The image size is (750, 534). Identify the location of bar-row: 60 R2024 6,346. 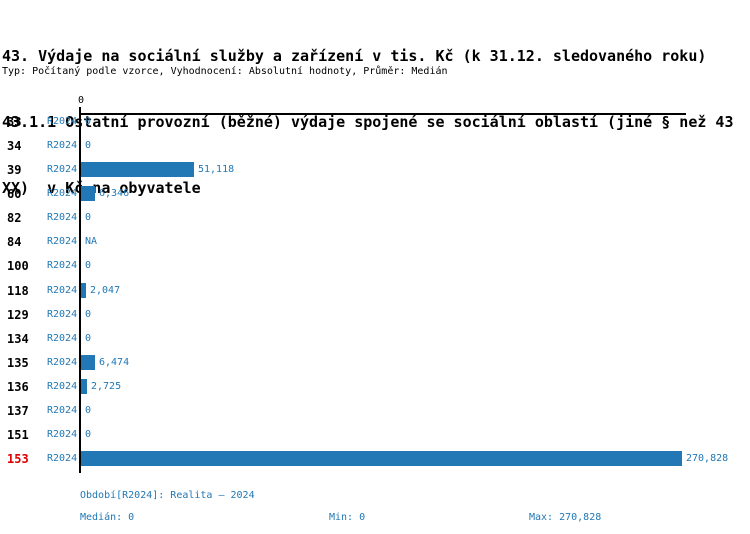
(375, 194).